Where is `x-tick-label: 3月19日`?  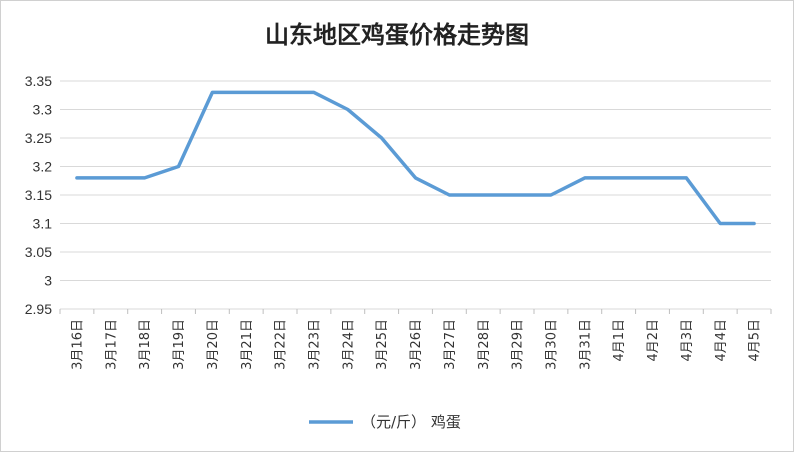 x-tick-label: 3月19日 is located at coordinates (179, 344).